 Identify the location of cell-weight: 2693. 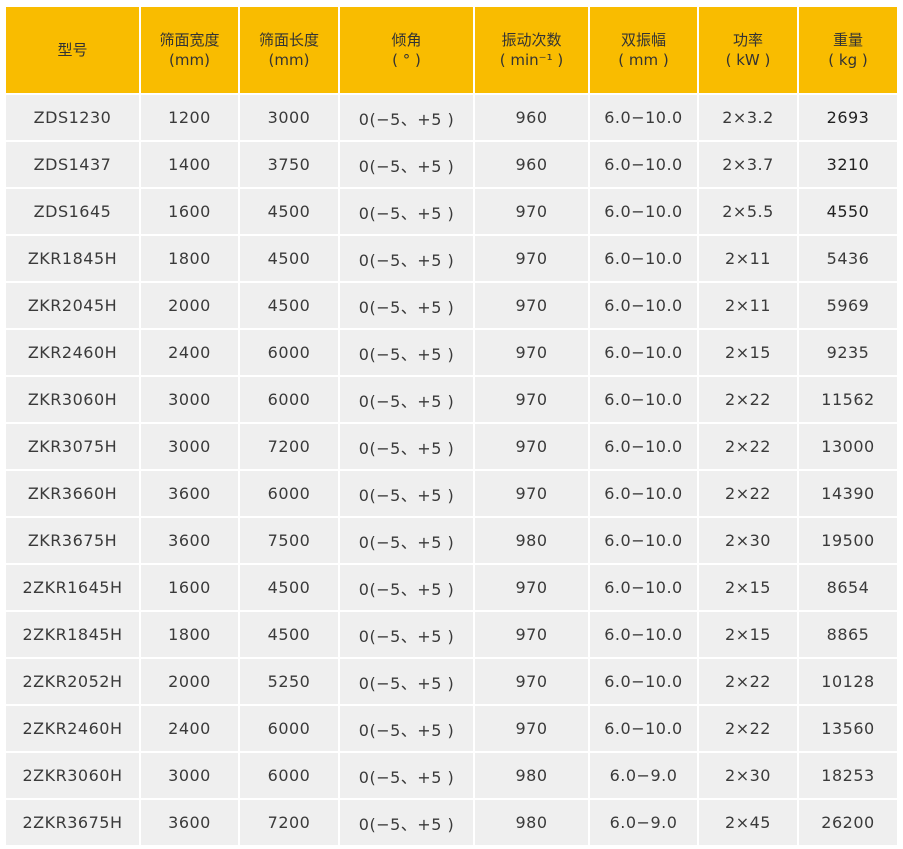
(848, 117).